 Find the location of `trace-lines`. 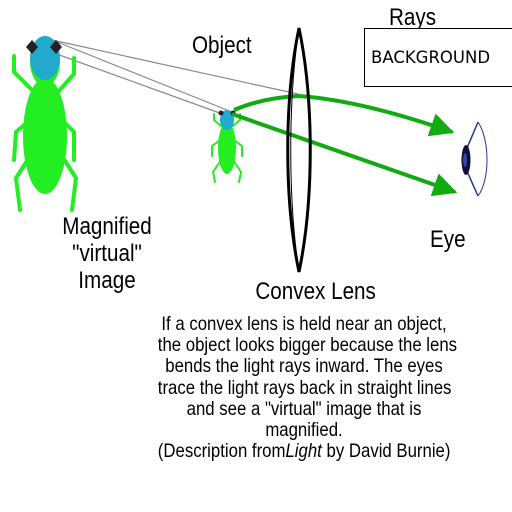

trace-lines is located at coordinates (169, 78).